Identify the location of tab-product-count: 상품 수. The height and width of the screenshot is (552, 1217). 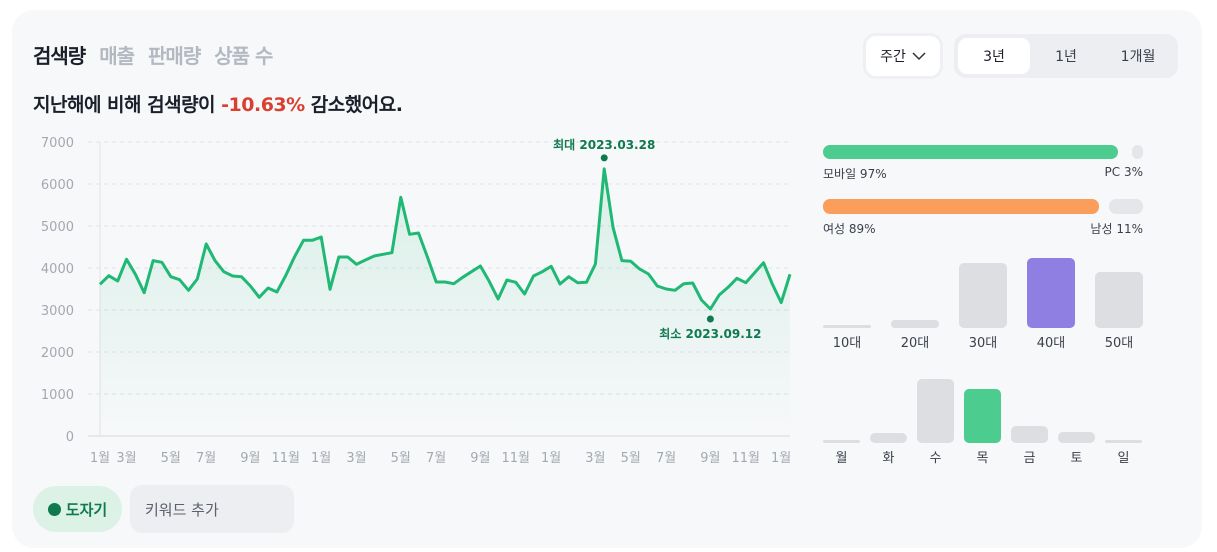
(243, 56).